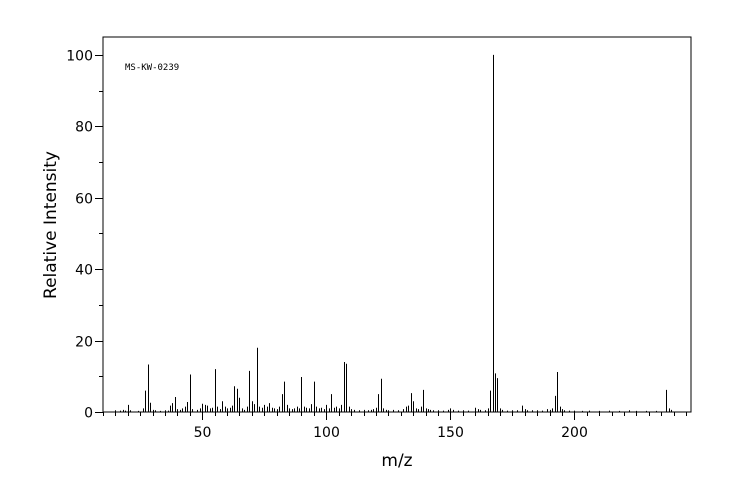 This screenshot has width=744, height=504. I want to click on spectrum-id-annotation: MS-KW-0239, so click(152, 68).